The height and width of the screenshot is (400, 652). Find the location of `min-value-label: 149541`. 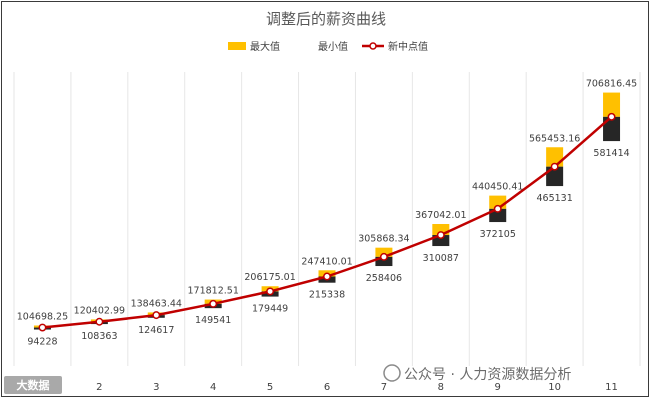

min-value-label: 149541 is located at coordinates (213, 320).